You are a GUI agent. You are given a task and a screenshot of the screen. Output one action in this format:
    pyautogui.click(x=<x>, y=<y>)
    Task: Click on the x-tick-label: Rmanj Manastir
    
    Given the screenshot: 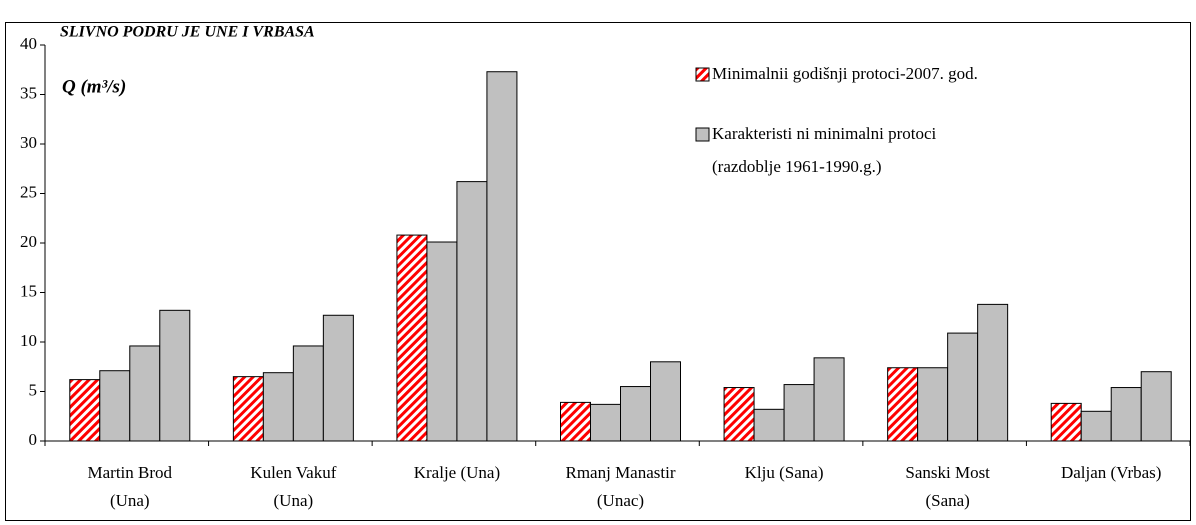 What is the action you would take?
    pyautogui.click(x=620, y=472)
    